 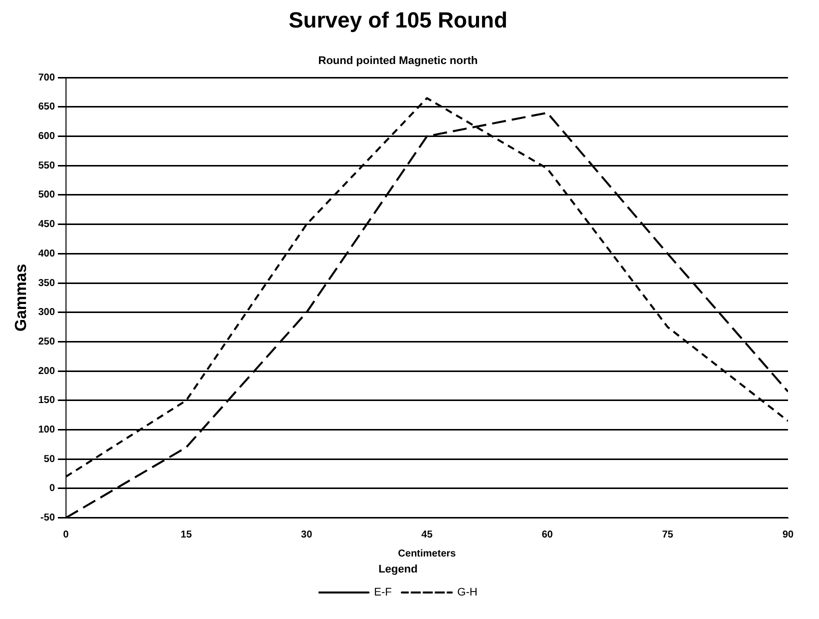 What do you see at coordinates (383, 592) in the screenshot?
I see `legend-label: E-F` at bounding box center [383, 592].